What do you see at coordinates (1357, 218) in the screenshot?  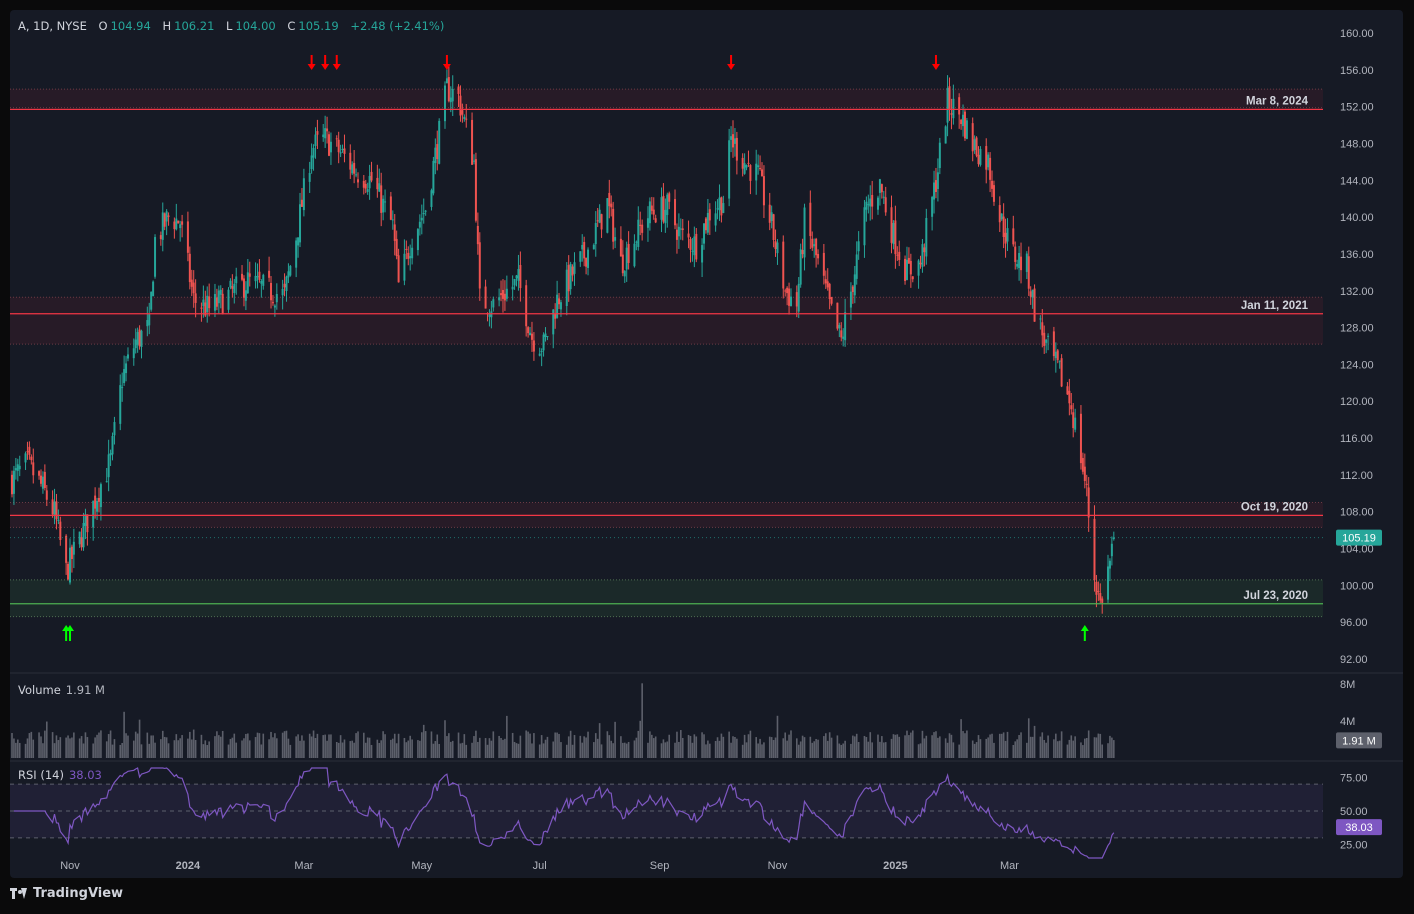 I see `price-axis-tick: 140.00` at bounding box center [1357, 218].